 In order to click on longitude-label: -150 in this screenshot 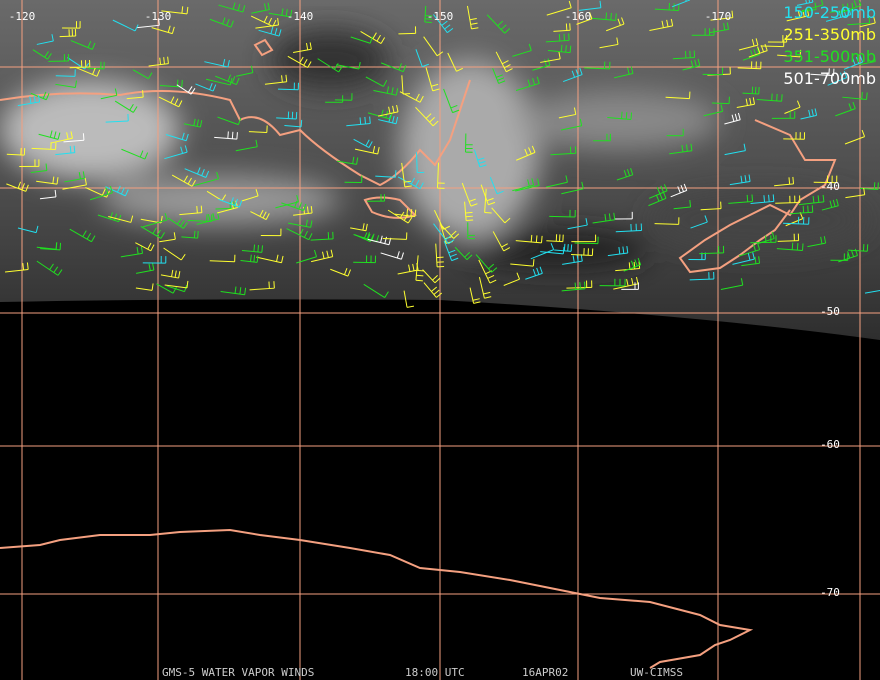, I will do `click(440, 16)`.